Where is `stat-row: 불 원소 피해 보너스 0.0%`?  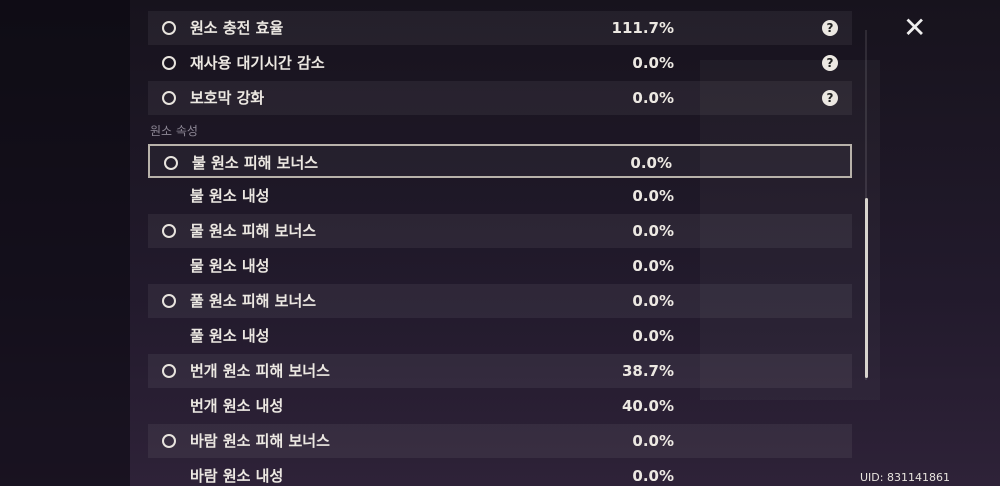
stat-row: 불 원소 피해 보너스 0.0% is located at coordinates (500, 161).